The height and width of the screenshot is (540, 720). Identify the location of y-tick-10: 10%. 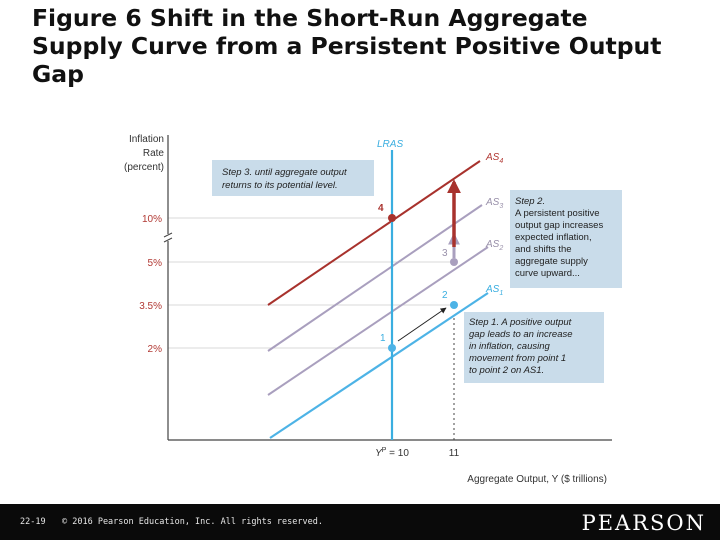
(152, 219).